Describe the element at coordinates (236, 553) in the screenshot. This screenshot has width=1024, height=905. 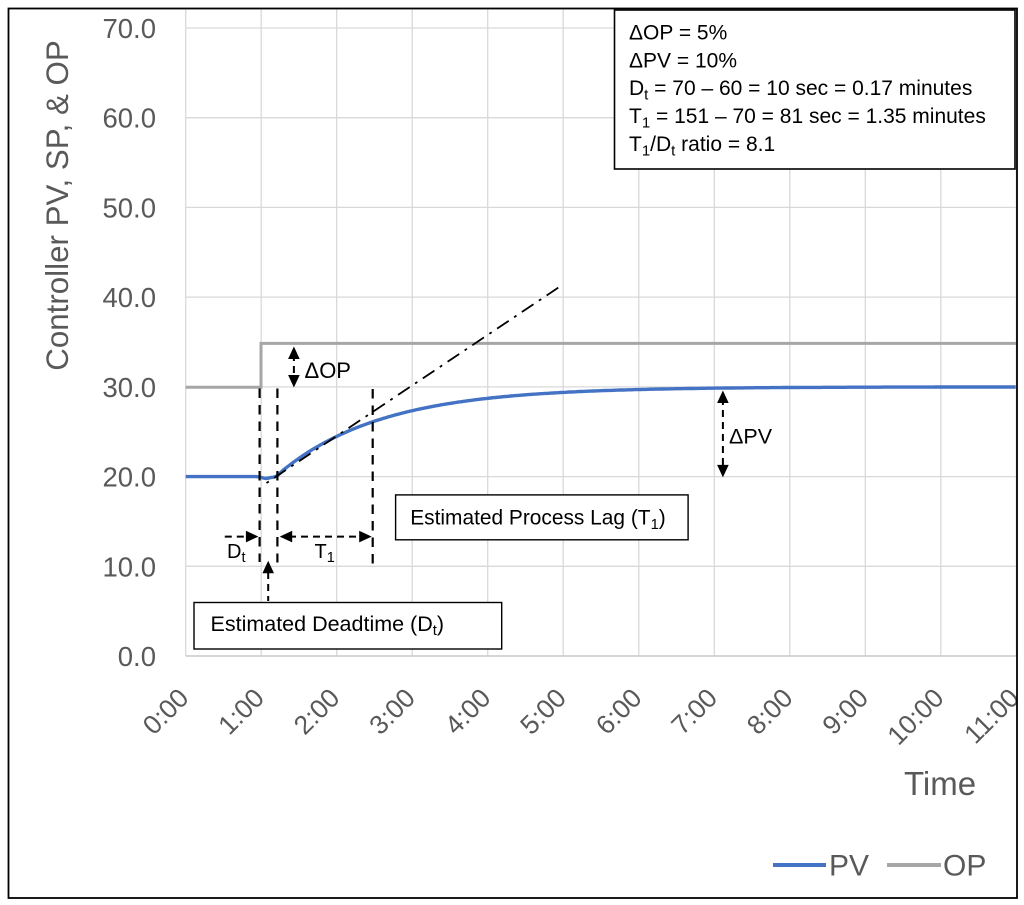
I see `svg-text: Dt` at that location.